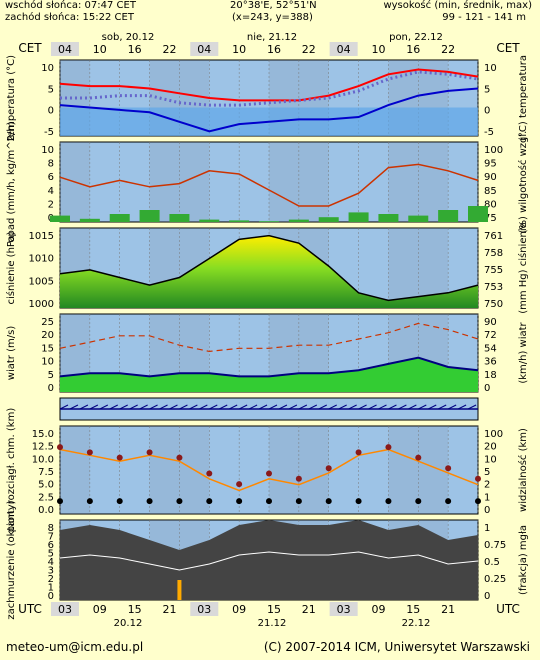 This screenshot has height=660, width=540. What do you see at coordinates (46, 510) in the screenshot?
I see `ytick-left: 0.0` at bounding box center [46, 510].